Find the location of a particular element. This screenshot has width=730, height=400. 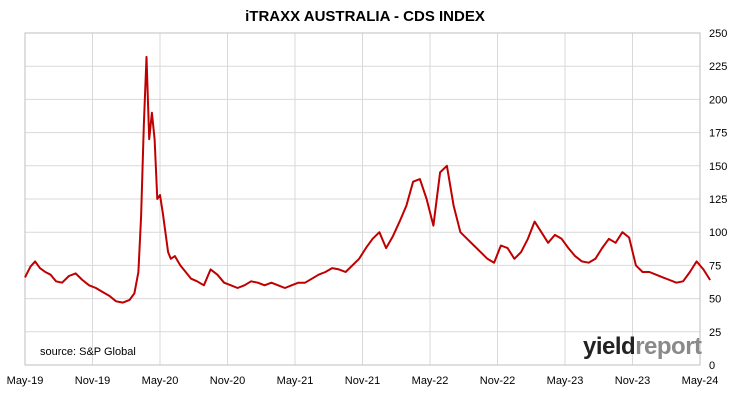

x-tick-label: Nov-22 is located at coordinates (497, 381).